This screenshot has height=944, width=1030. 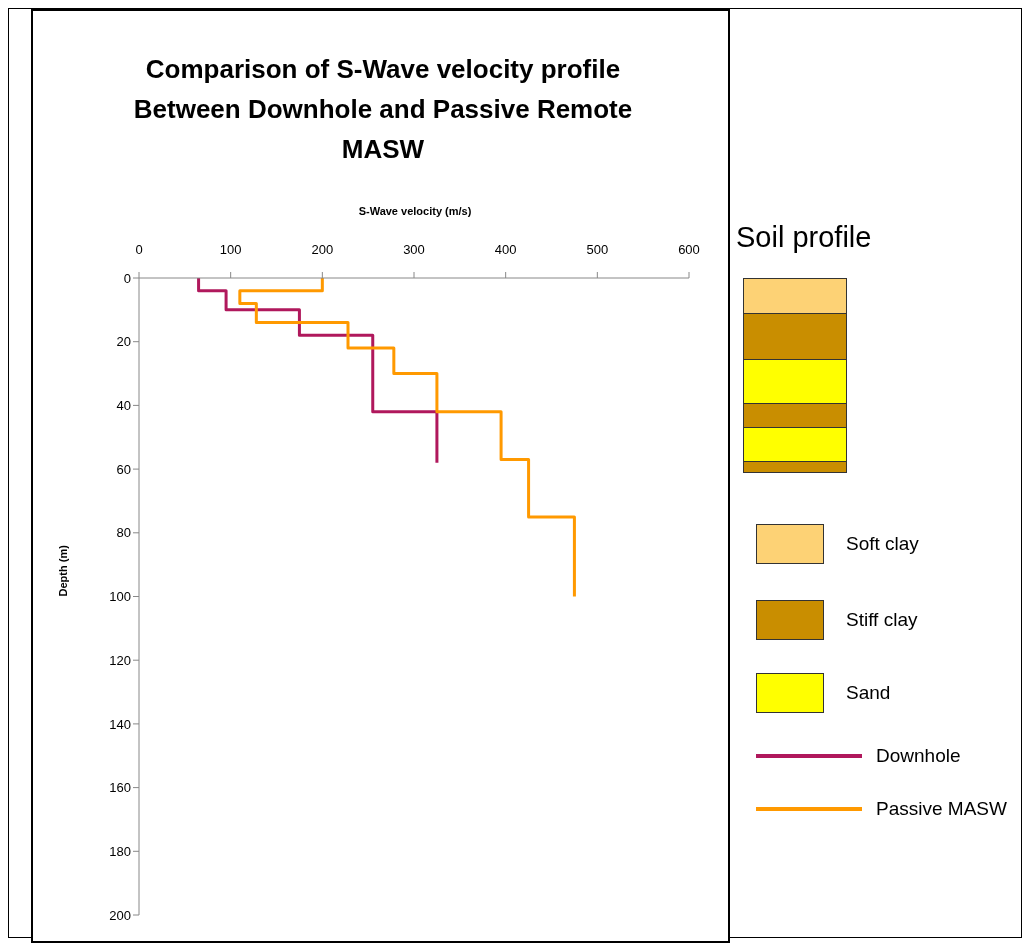 What do you see at coordinates (123, 469) in the screenshot?
I see `y-tick-label: 60` at bounding box center [123, 469].